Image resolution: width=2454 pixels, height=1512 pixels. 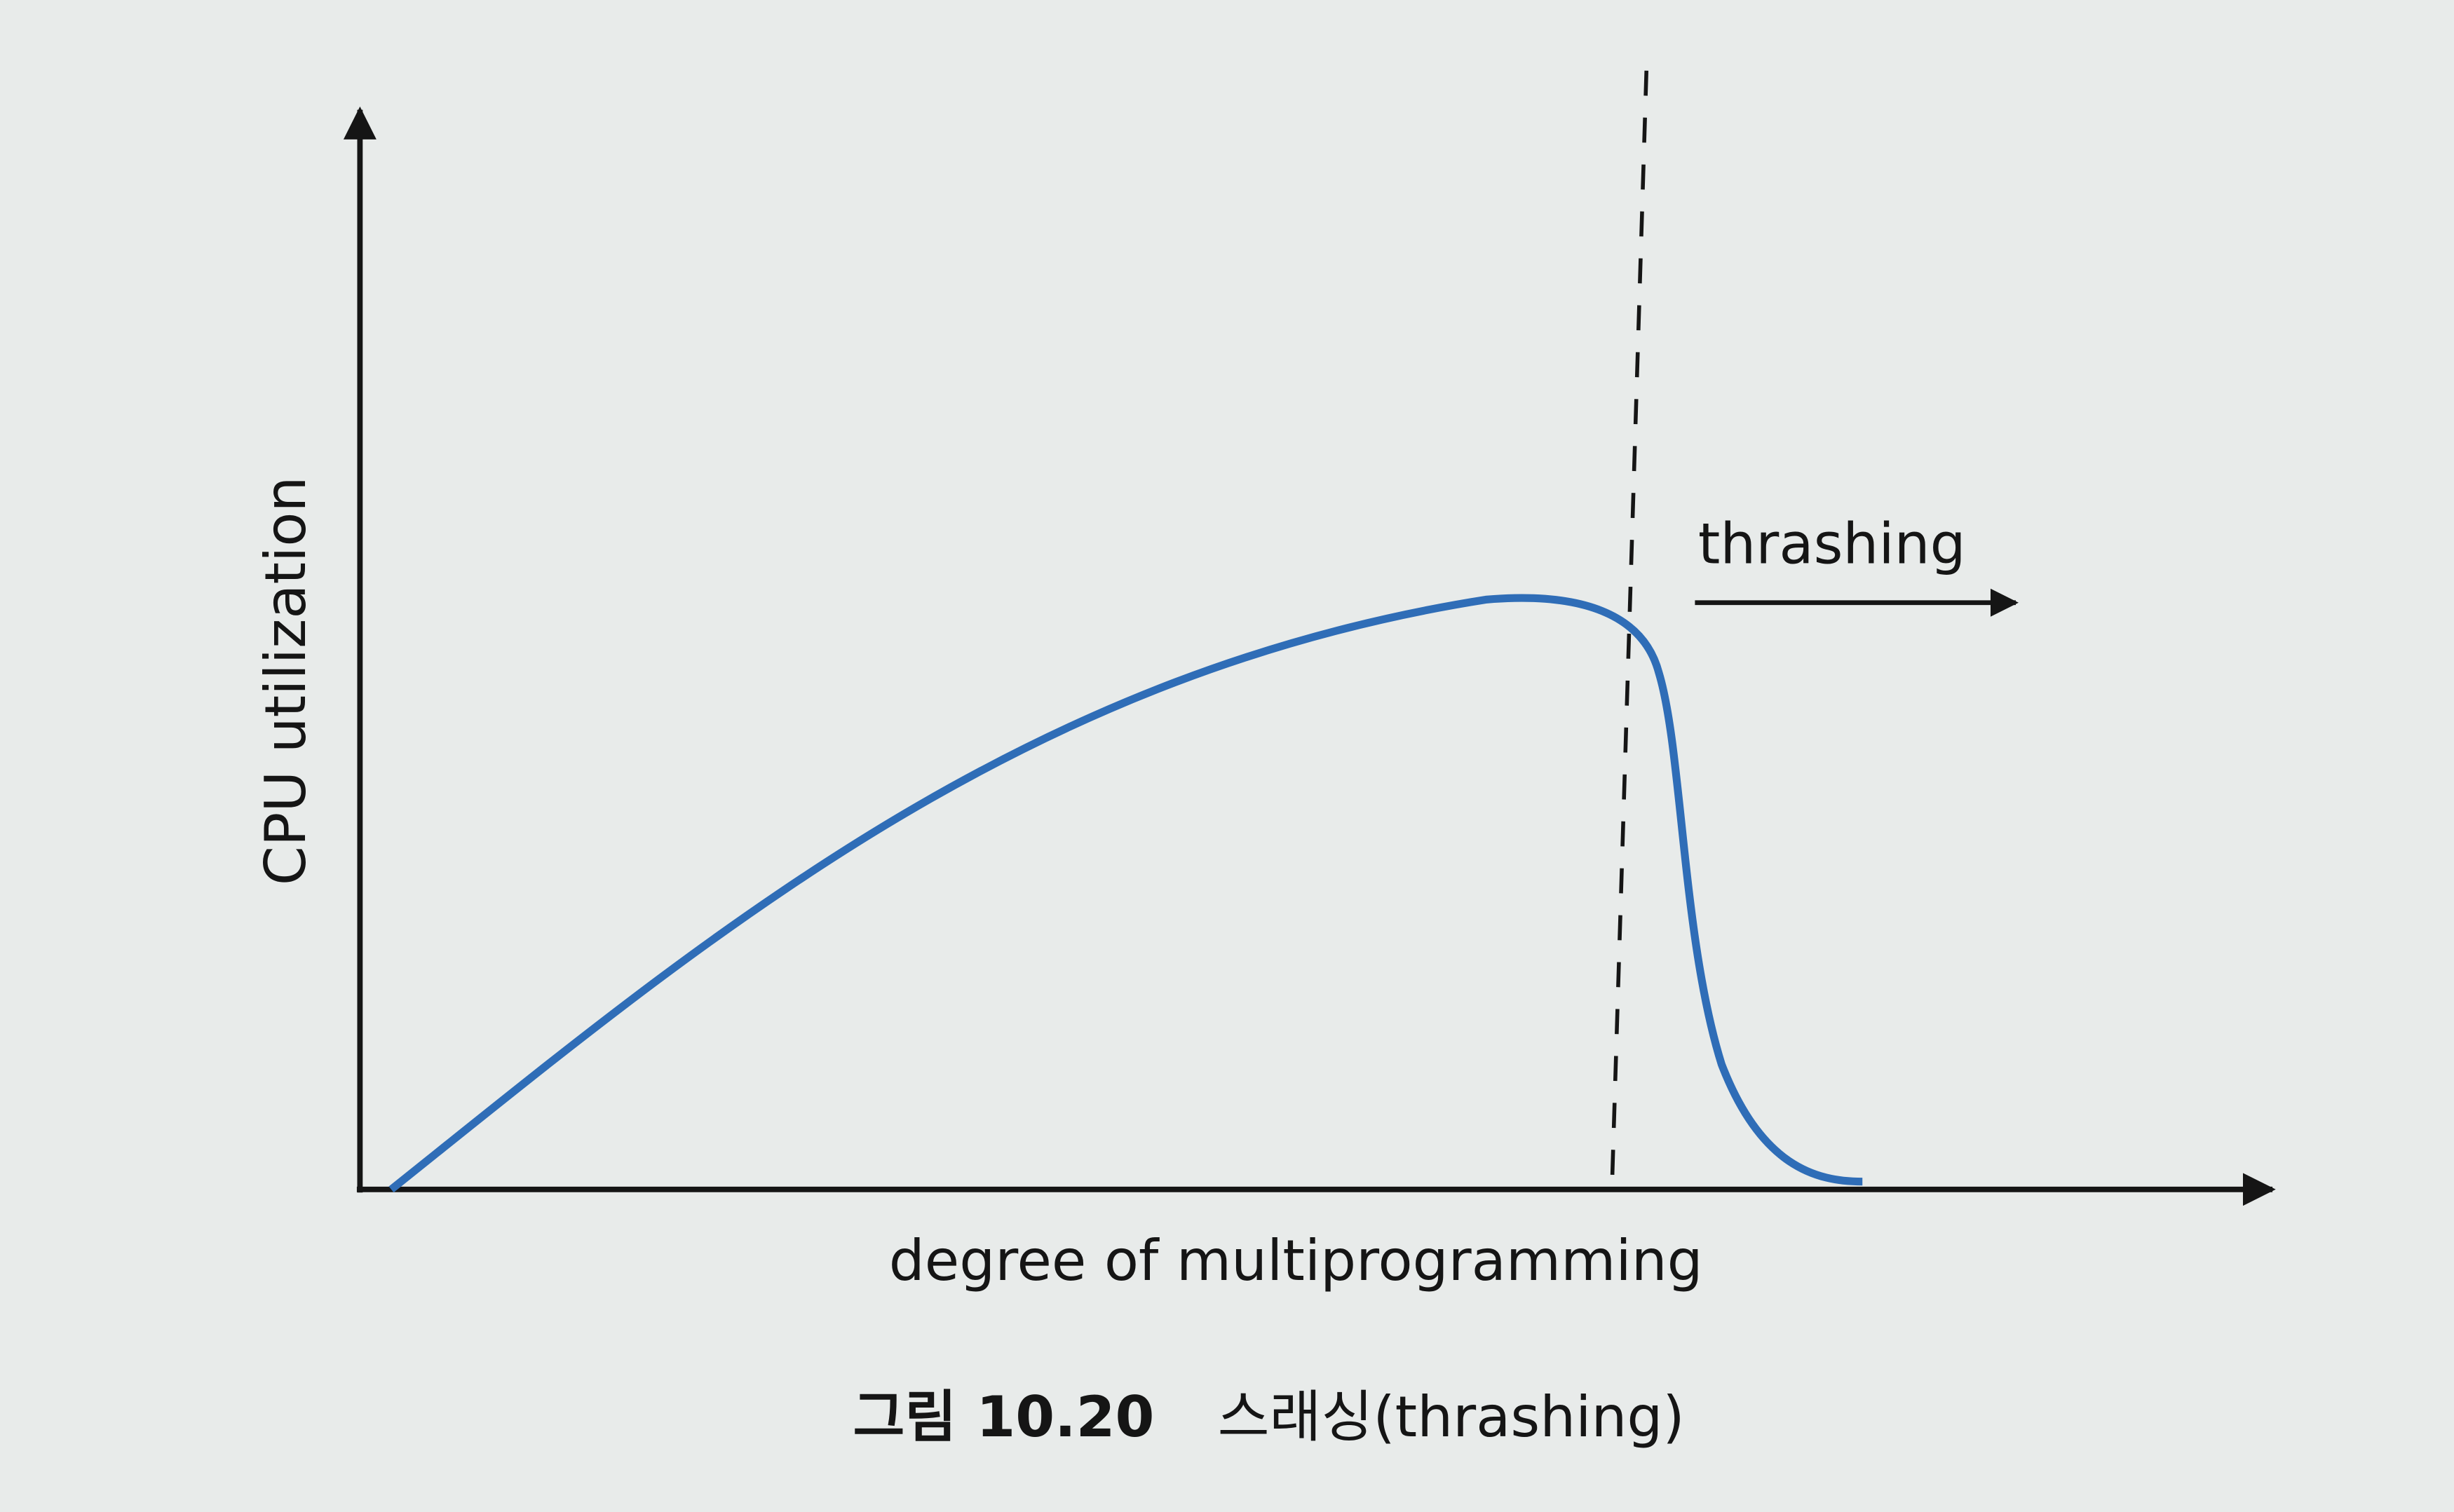 I want to click on x-axis-label: degree of multiprogramming, so click(x=1296, y=1260).